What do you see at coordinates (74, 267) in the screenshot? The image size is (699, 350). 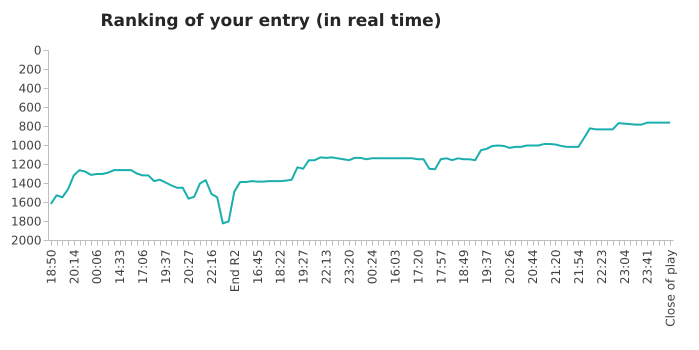 I see `x-tick-label: 20:14` at bounding box center [74, 267].